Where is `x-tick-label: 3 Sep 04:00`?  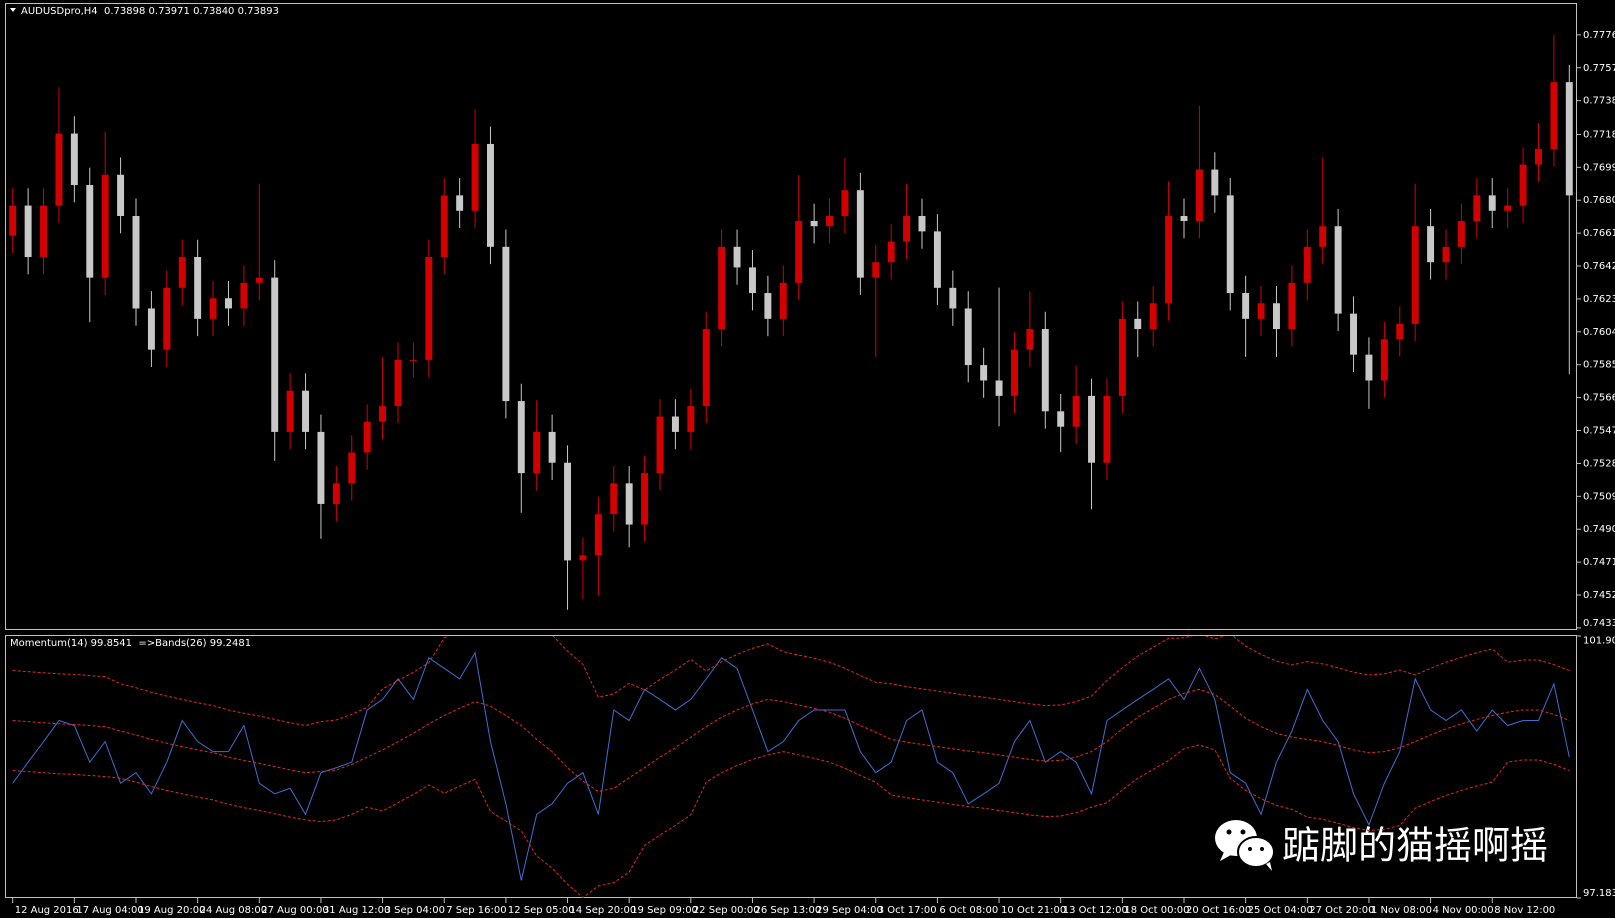
x-tick-label: 3 Sep 04:00 is located at coordinates (415, 910).